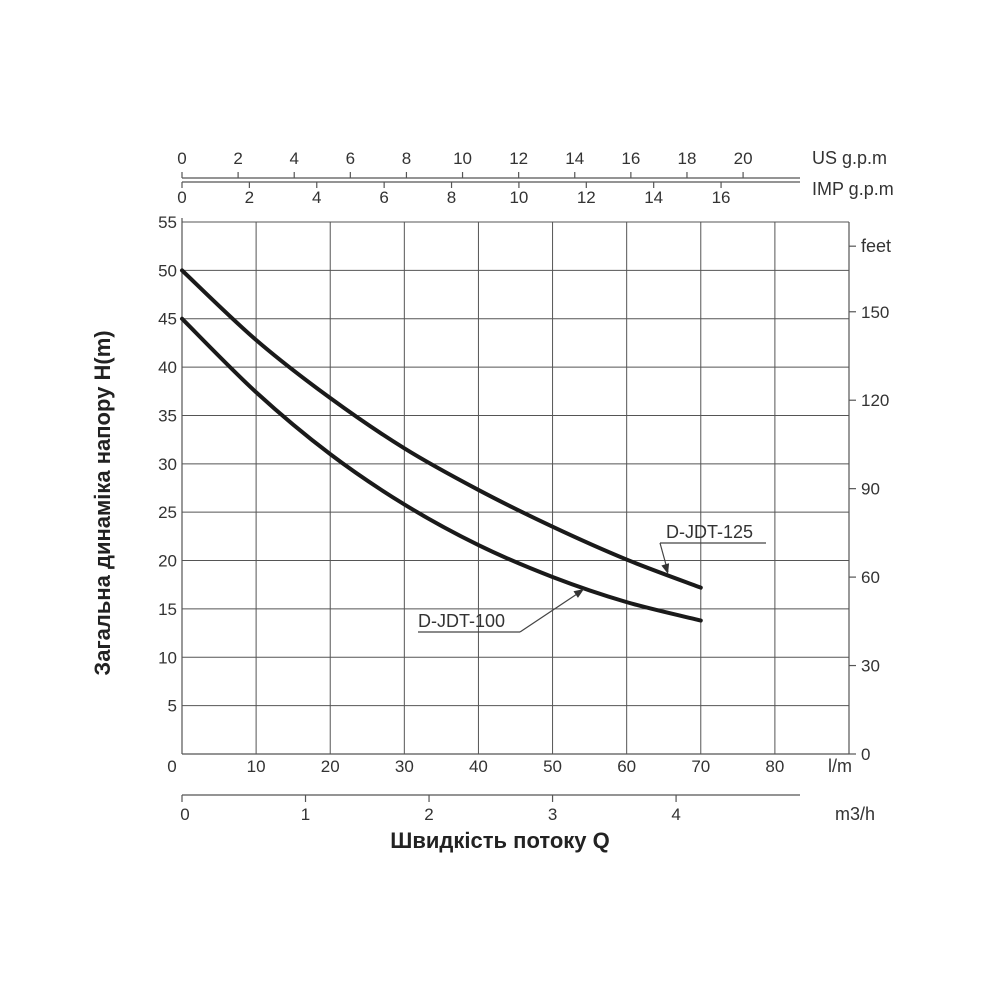 The image size is (1000, 1000). Describe the element at coordinates (849, 158) in the screenshot. I see `us-gpm-unit-label: US g.p.m` at that location.